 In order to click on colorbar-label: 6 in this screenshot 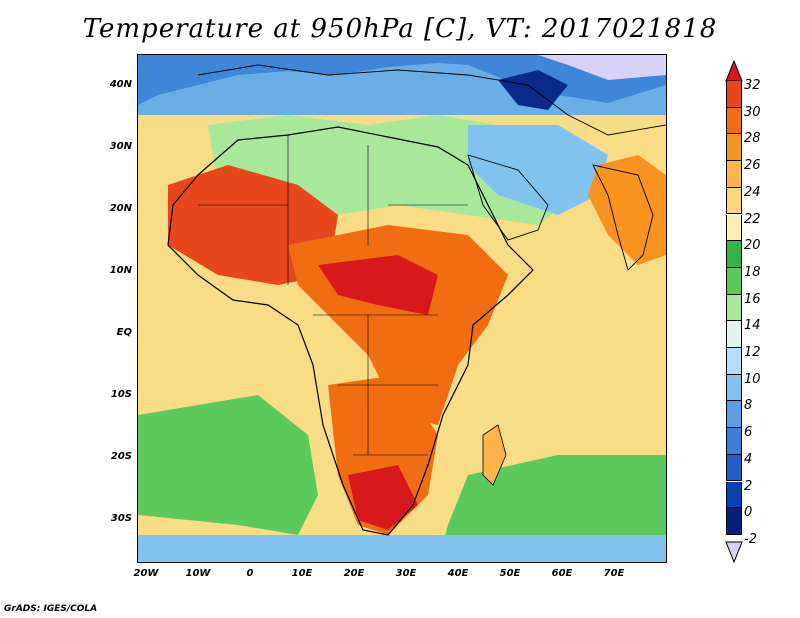, I will do `click(748, 433)`.